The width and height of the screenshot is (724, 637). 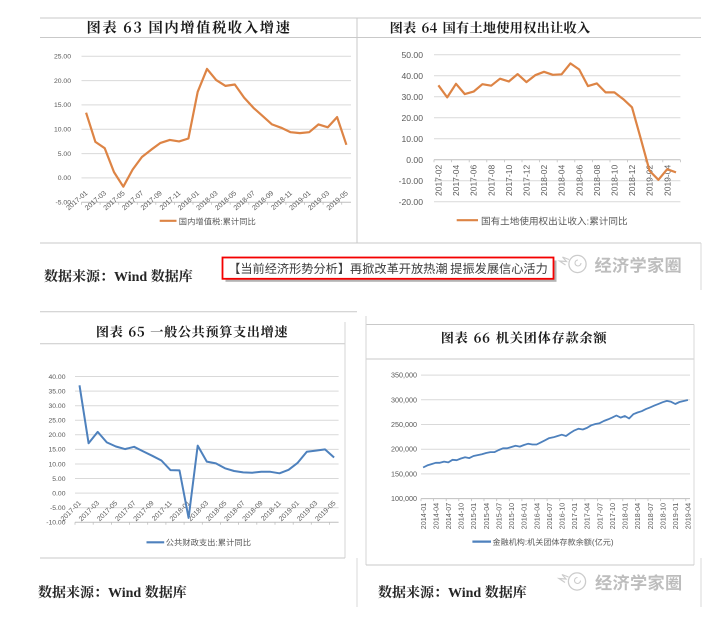 I want to click on svg-text: 250,000, so click(x=404, y=424).